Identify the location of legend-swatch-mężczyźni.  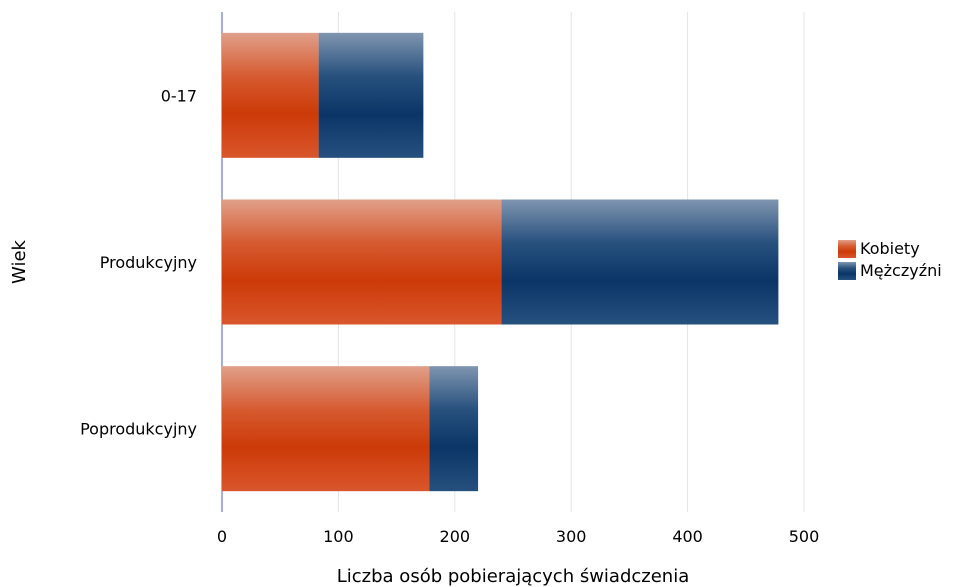
(847, 271).